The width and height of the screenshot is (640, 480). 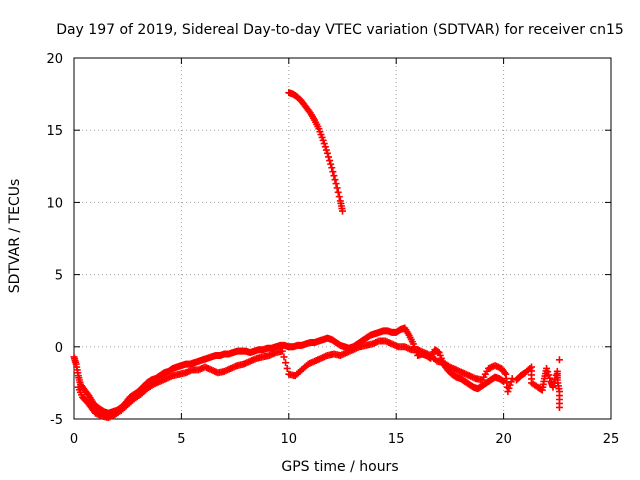 What do you see at coordinates (54, 59) in the screenshot?
I see `y-tick-label: 20` at bounding box center [54, 59].